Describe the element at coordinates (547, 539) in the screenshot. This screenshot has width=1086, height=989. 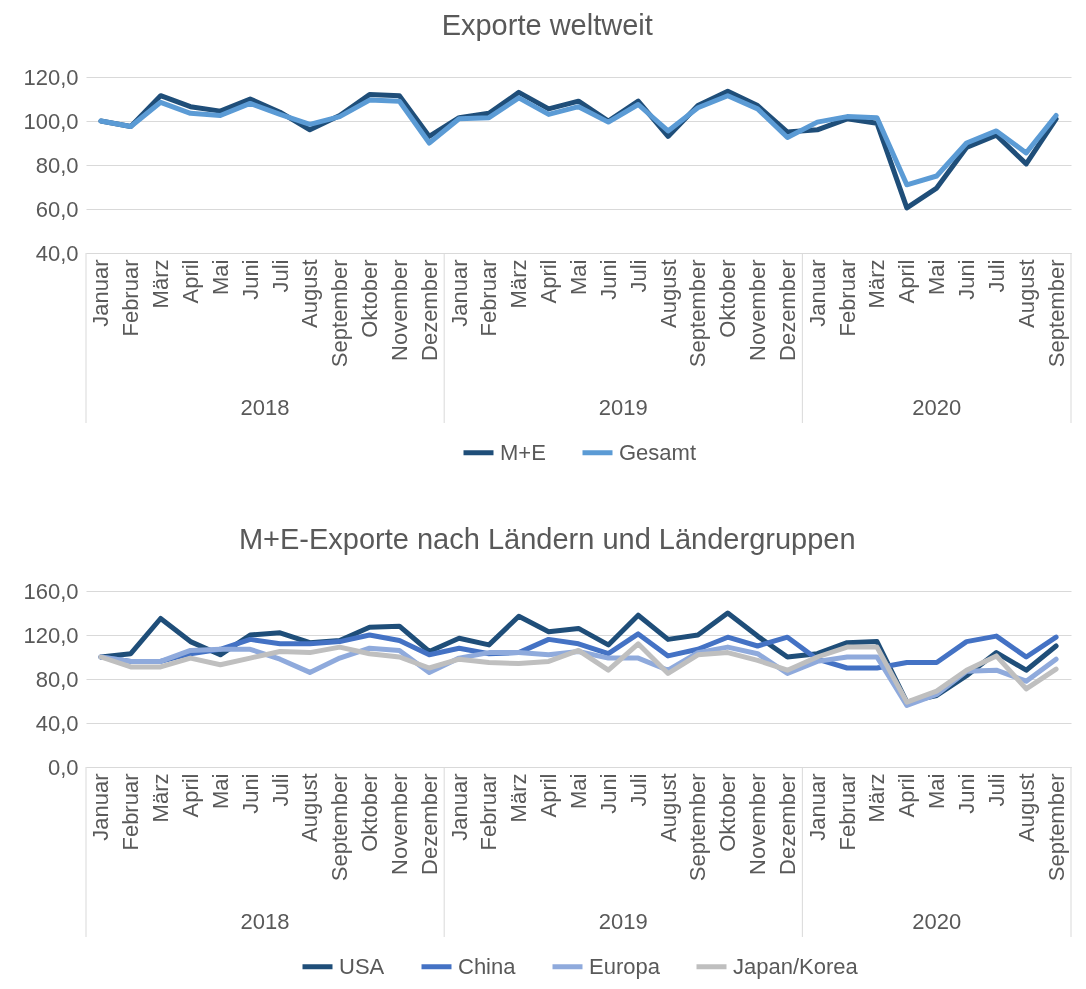
I see `chart-title: M+E-Exporte nach Ländern und Ländergruppen` at that location.